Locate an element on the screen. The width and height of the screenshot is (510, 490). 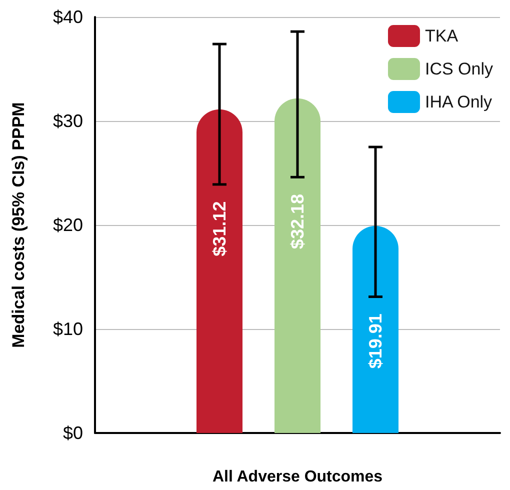
y-tick-label: $10 is located at coordinates (67, 329).